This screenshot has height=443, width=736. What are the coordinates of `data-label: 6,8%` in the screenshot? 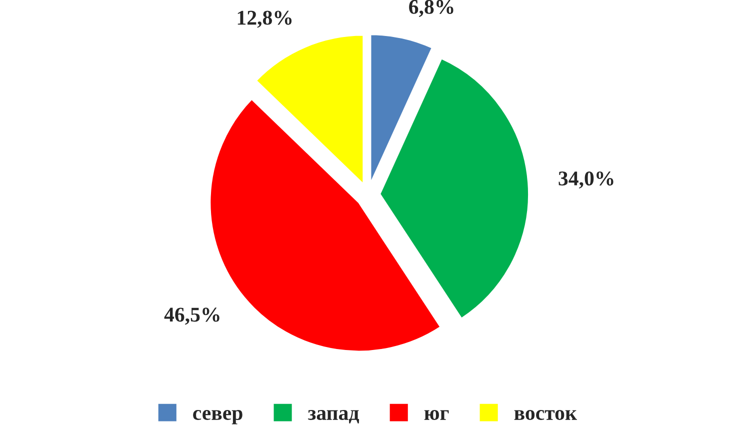 It's located at (431, 8).